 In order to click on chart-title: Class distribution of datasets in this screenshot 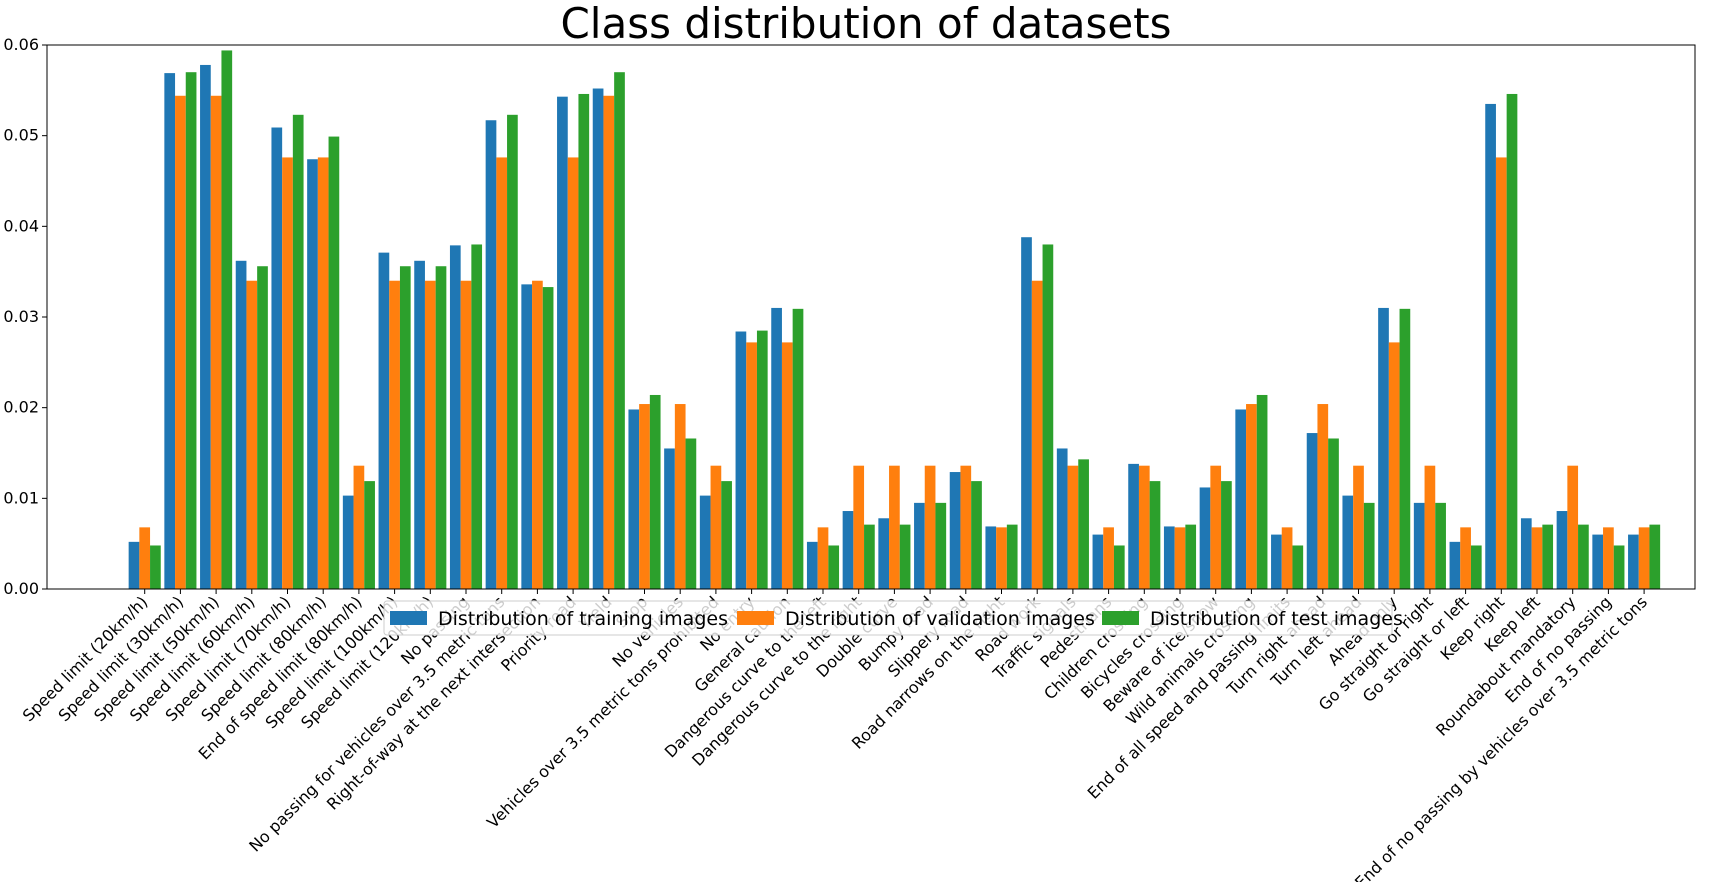, I will do `click(865, 24)`.